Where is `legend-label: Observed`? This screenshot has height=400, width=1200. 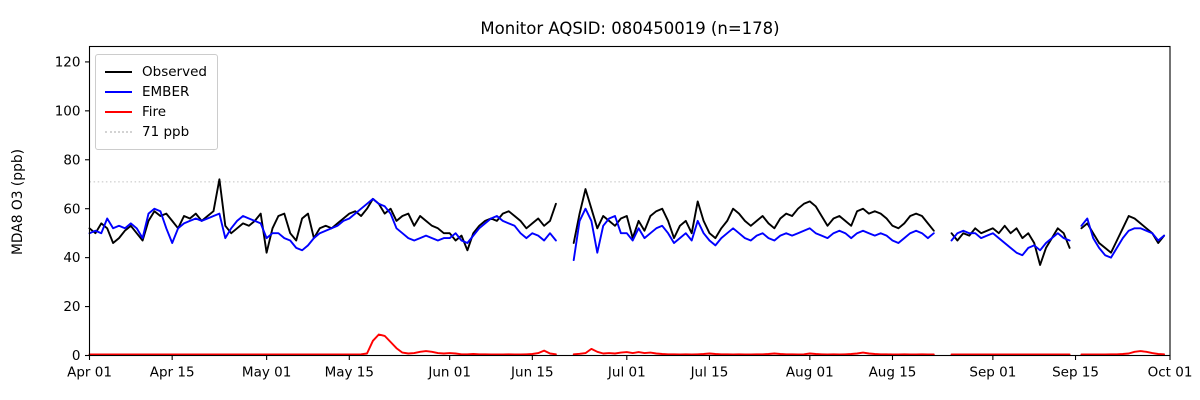 legend-label: Observed is located at coordinates (174, 72).